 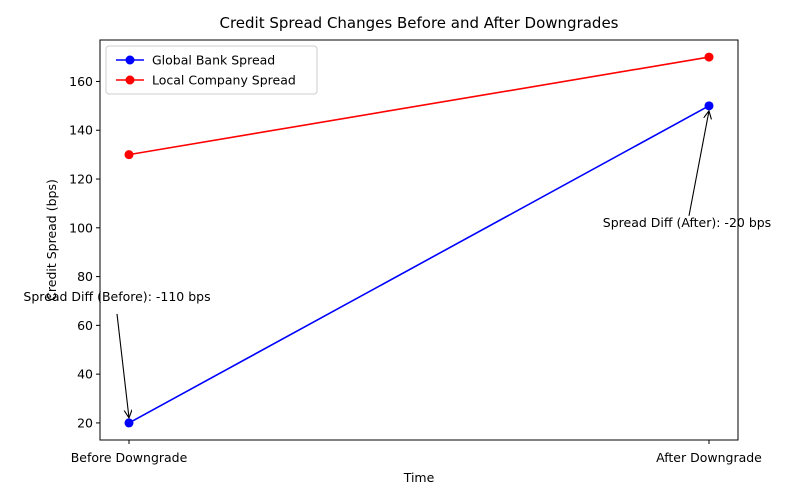 What do you see at coordinates (51, 240) in the screenshot?
I see `y-axis-label: Credit Spread (bps)` at bounding box center [51, 240].